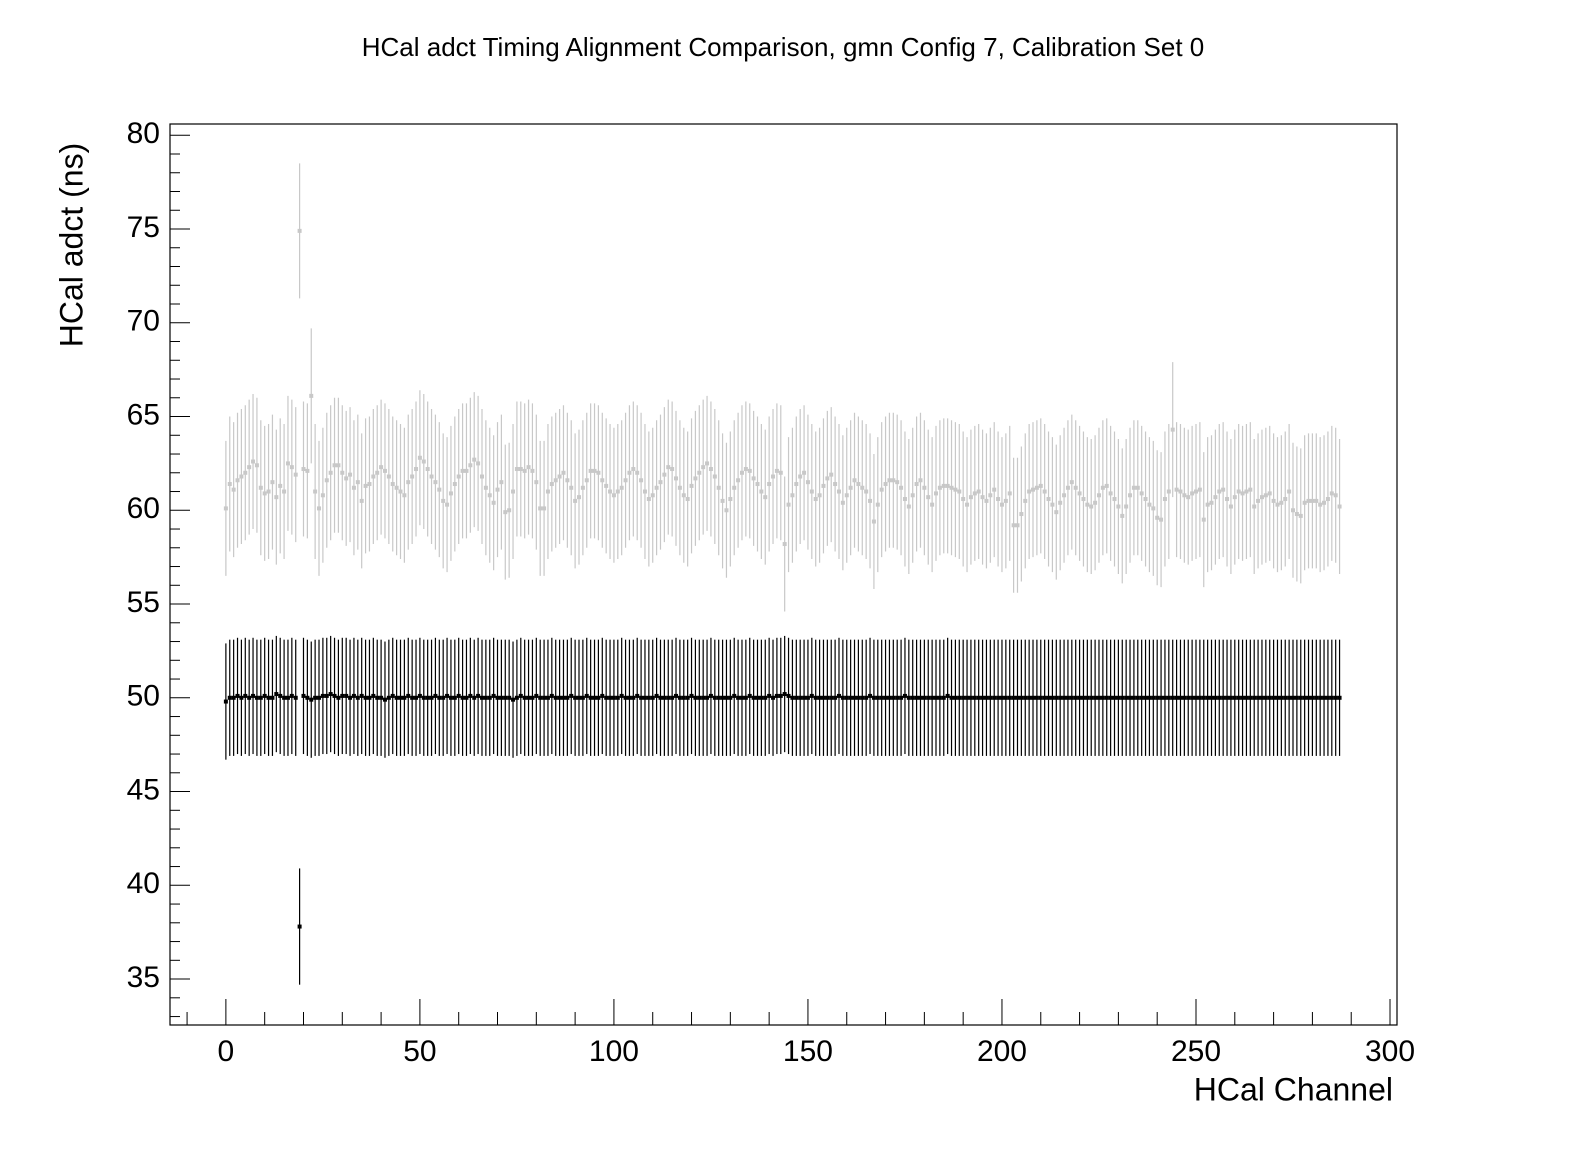  Describe the element at coordinates (143, 977) in the screenshot. I see `y-tick-label: 35` at that location.